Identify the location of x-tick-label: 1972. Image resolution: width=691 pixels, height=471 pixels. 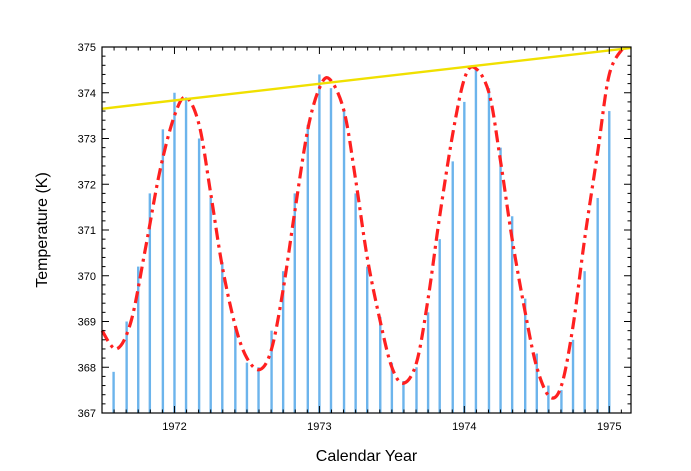
(174, 427).